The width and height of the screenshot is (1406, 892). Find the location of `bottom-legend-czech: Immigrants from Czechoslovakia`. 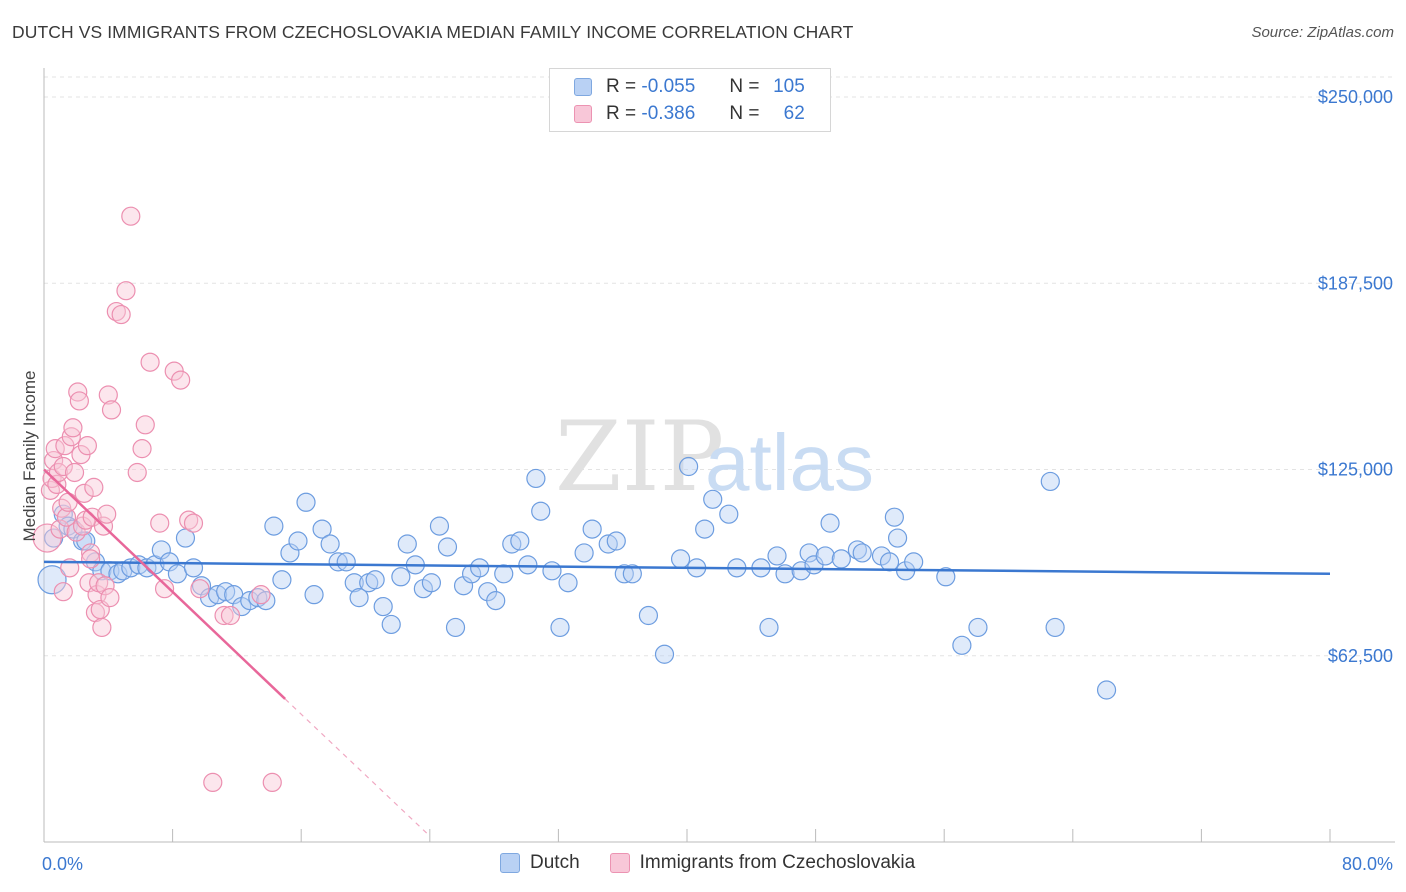

bottom-legend-czech: Immigrants from Czechoslovakia is located at coordinates (762, 863).